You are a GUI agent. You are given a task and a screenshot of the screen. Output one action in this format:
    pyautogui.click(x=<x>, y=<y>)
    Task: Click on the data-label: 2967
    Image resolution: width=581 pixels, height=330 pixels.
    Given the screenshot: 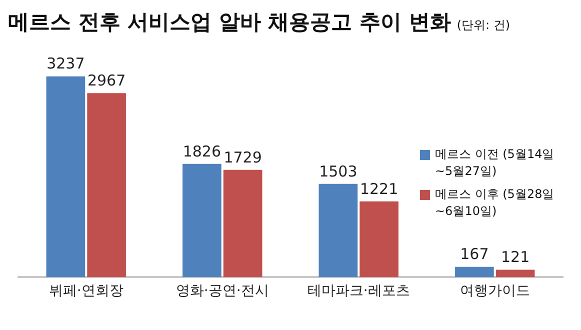 What is the action you would take?
    pyautogui.click(x=106, y=80)
    